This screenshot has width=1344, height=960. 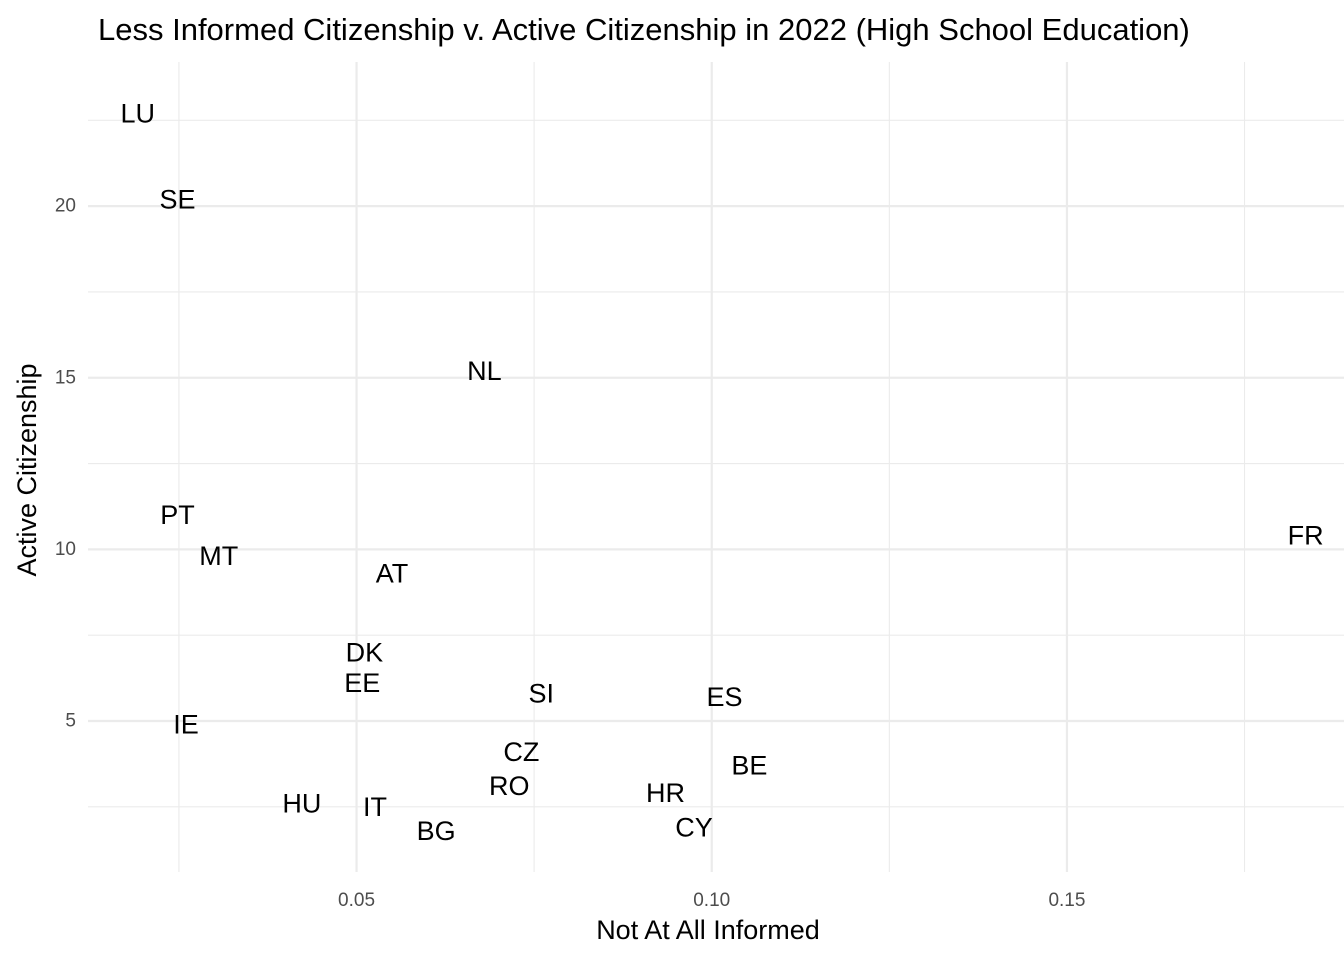 What do you see at coordinates (65, 549) in the screenshot?
I see `y-tick-label: 10` at bounding box center [65, 549].